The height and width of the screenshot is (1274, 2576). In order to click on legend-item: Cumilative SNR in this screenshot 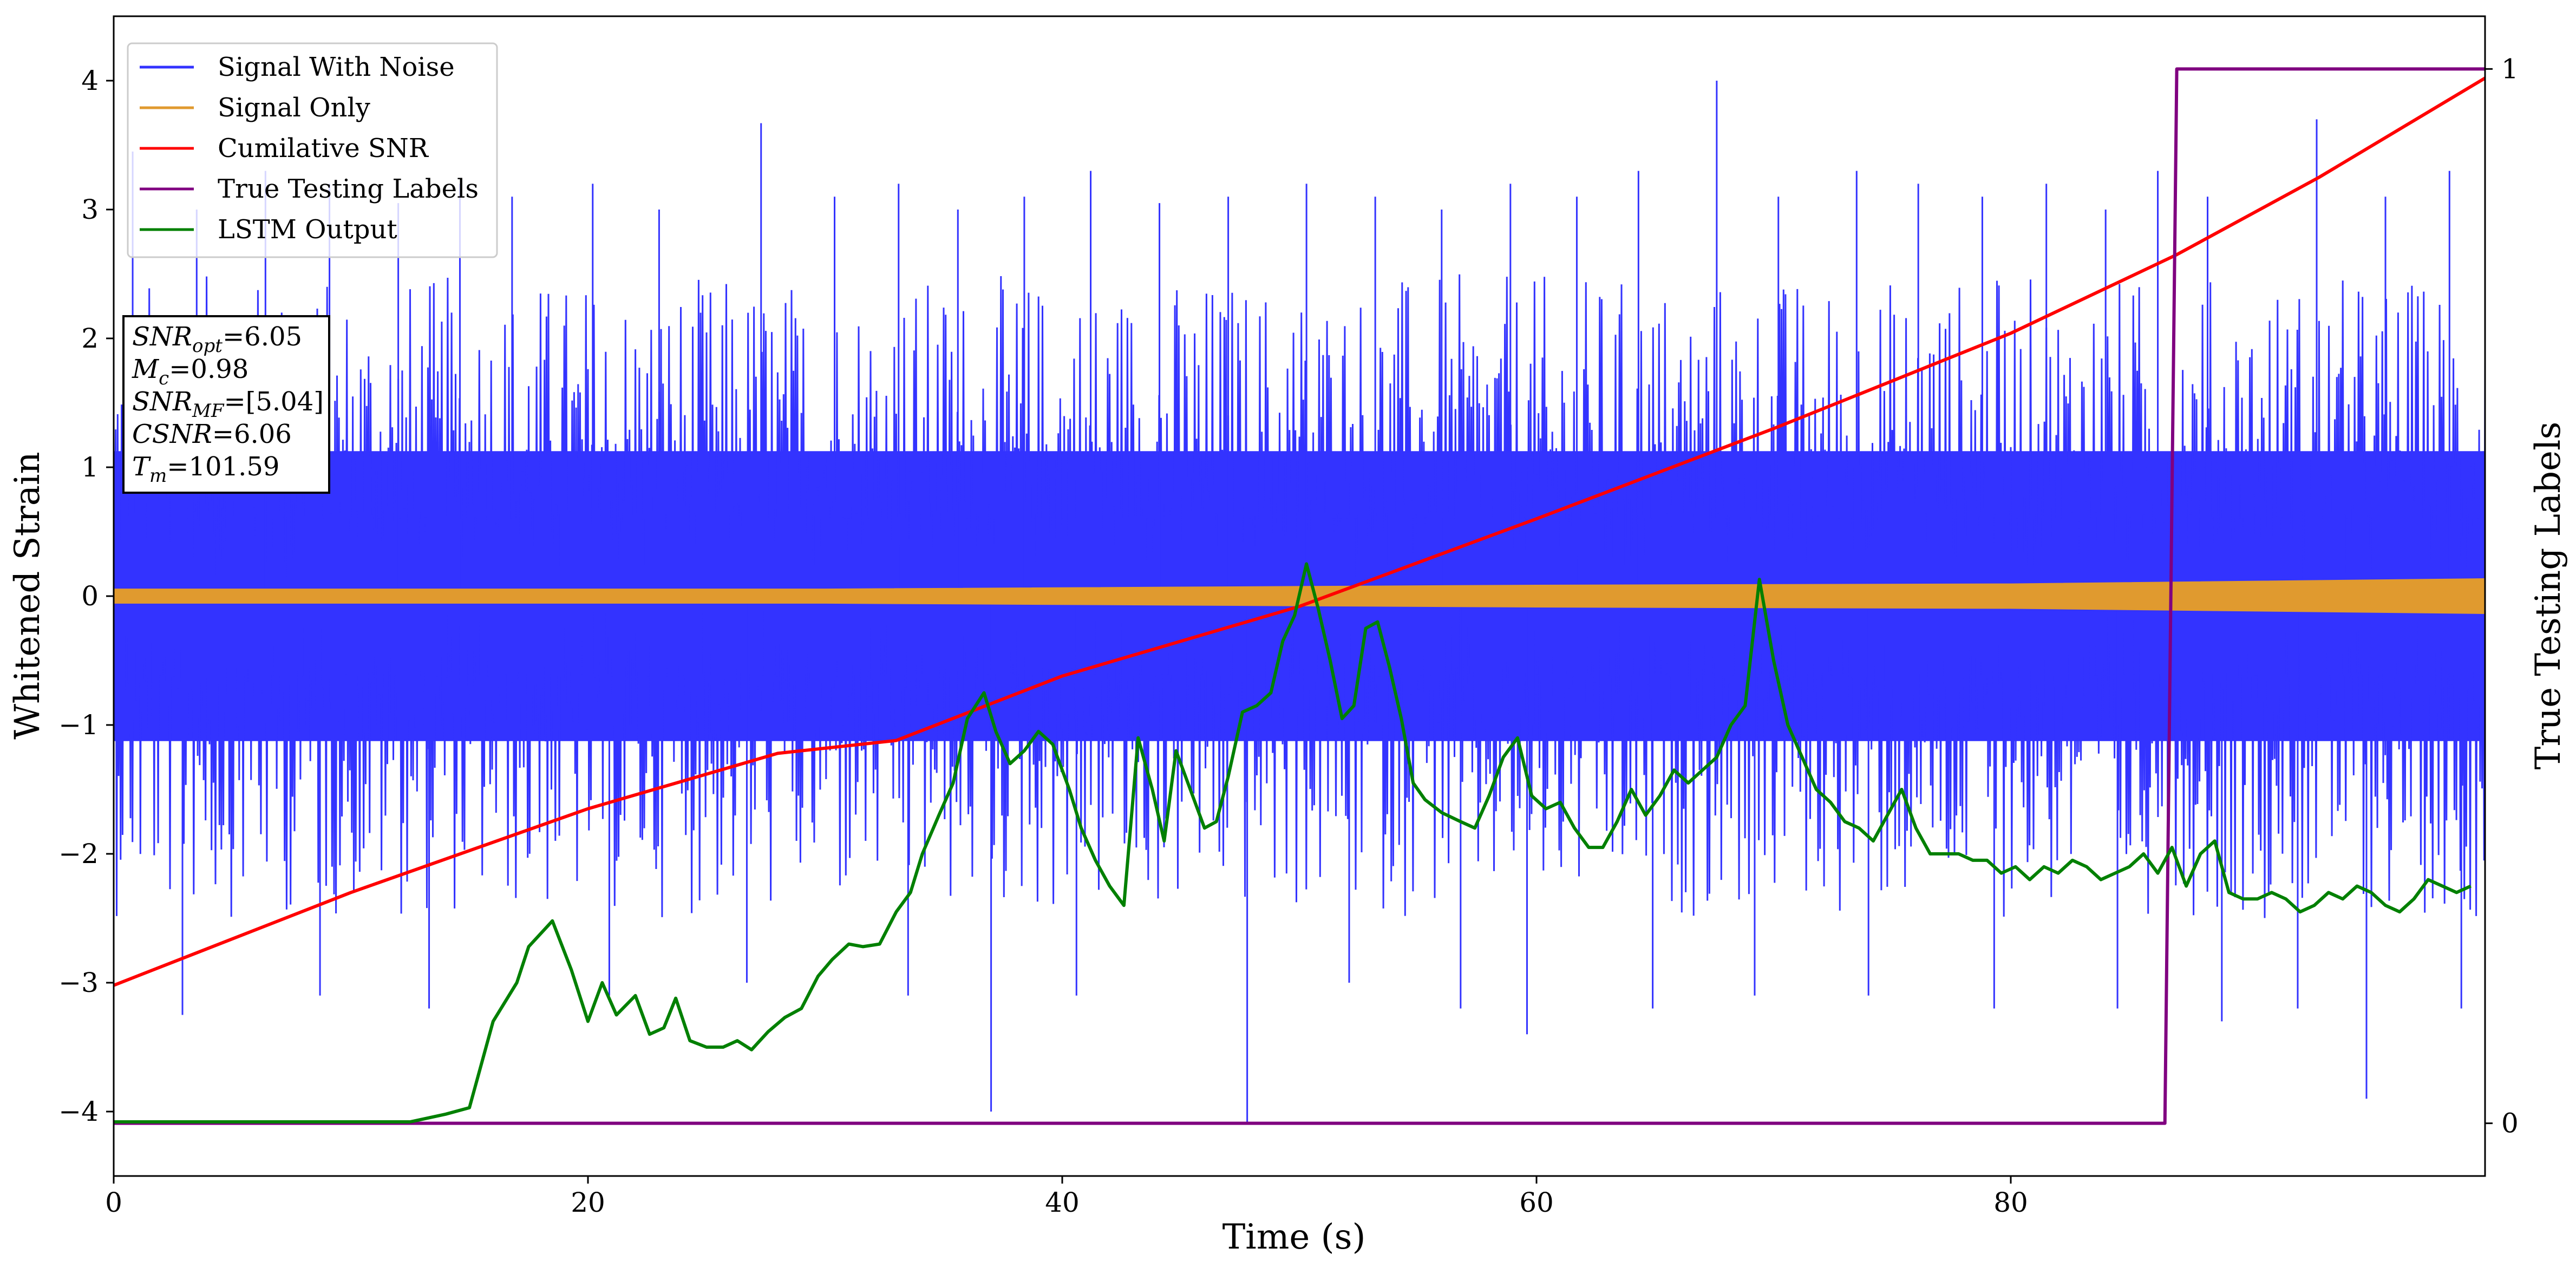, I will do `click(284, 148)`.